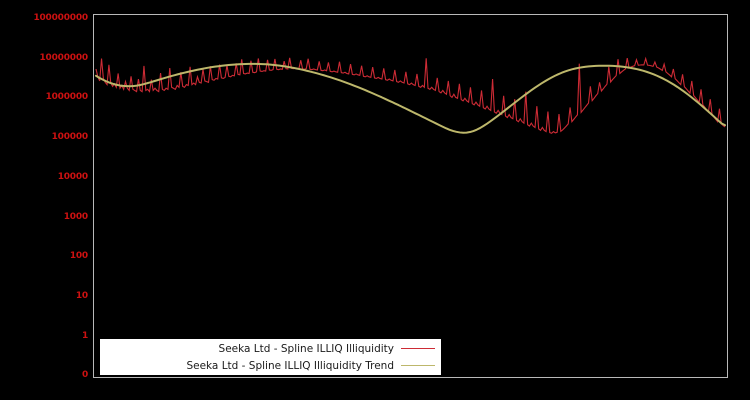  I want to click on y-axis-tick-10000000: 10000000, so click(64, 57).